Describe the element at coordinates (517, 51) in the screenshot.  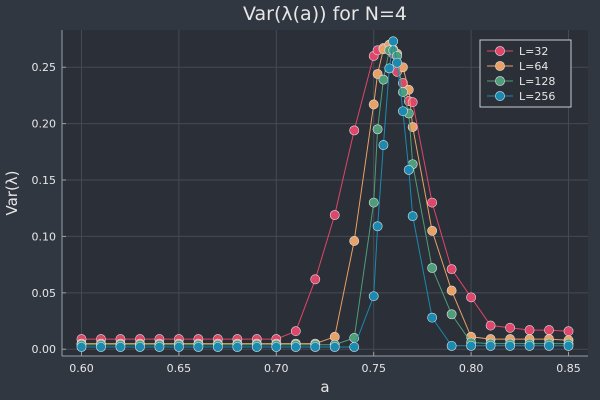
I see `legend-item: L=32` at that location.